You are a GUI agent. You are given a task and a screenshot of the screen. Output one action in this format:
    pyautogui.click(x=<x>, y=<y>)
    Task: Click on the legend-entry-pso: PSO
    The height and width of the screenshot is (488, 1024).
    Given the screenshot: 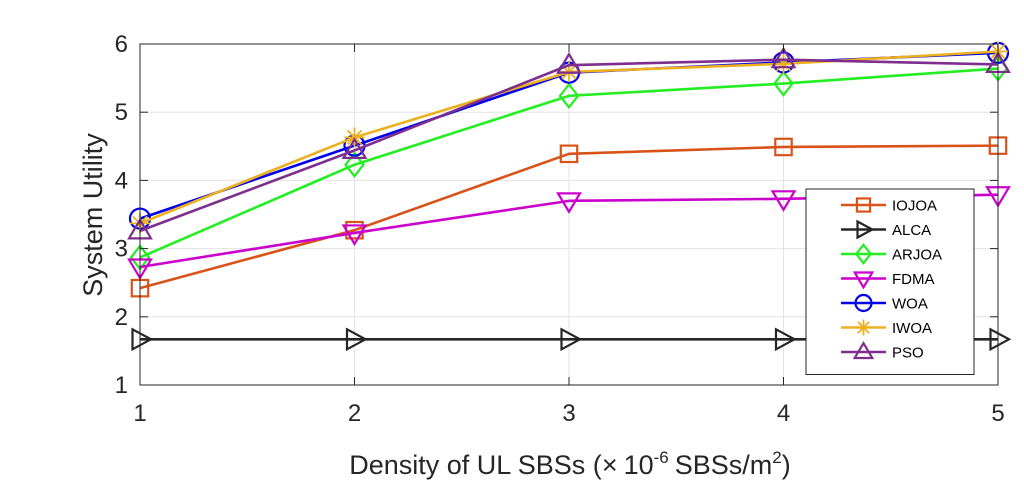 What is the action you would take?
    pyautogui.click(x=882, y=351)
    